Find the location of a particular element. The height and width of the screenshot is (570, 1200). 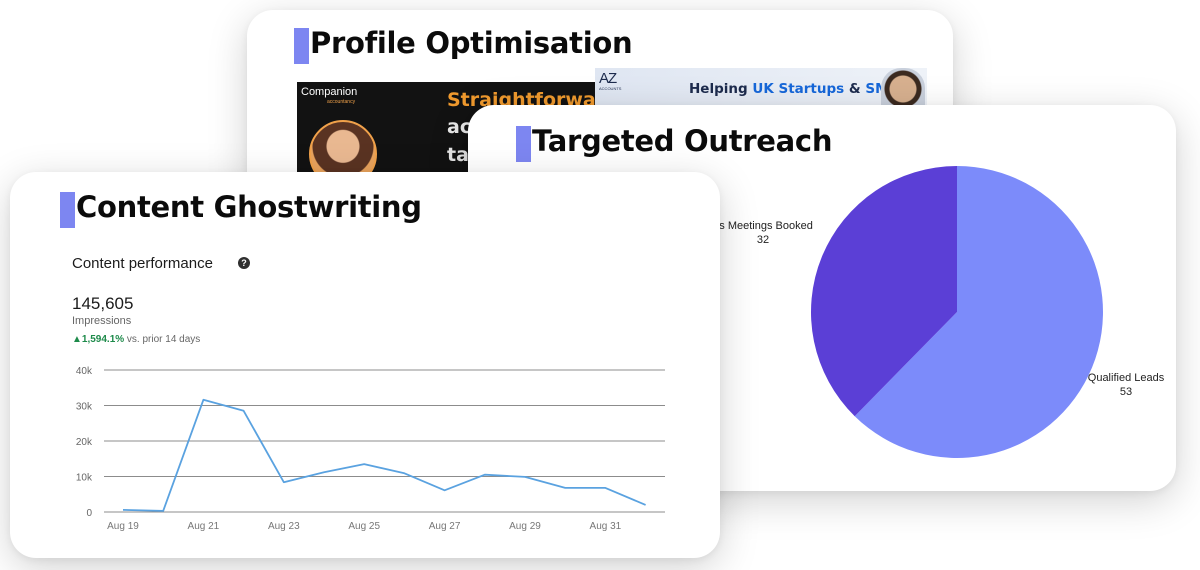

x-tick-label: Aug 29 is located at coordinates (525, 526).